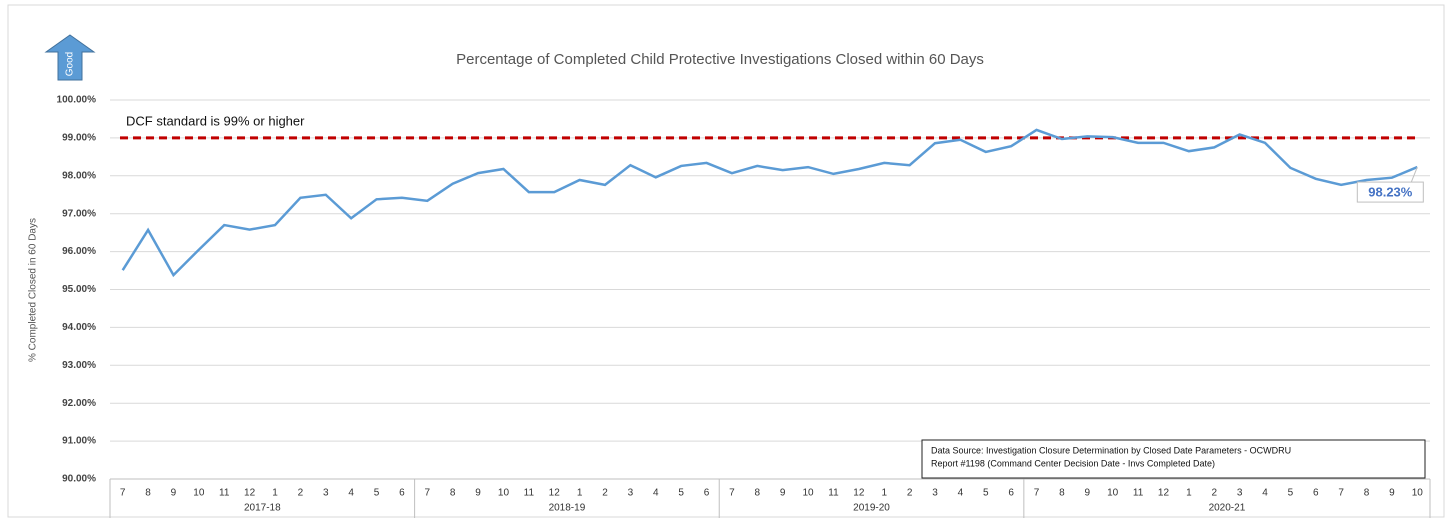 The image size is (1450, 521). I want to click on y-tick-label: 95.00%, so click(79, 289).